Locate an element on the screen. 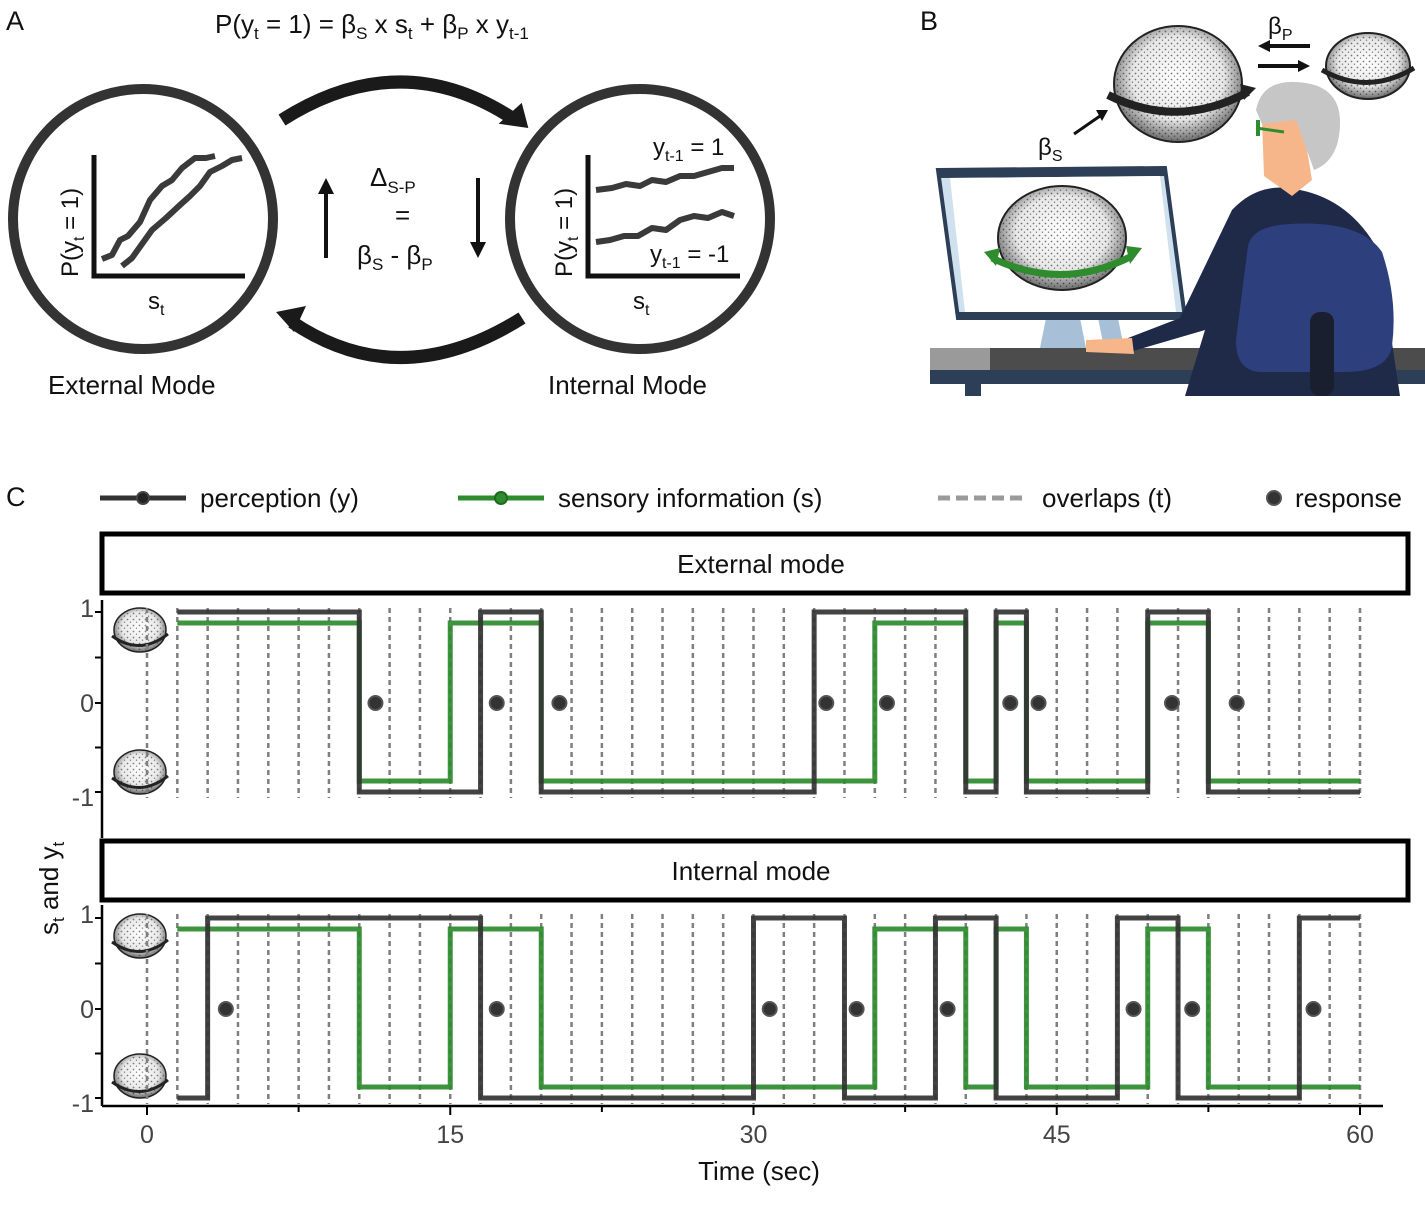  ytick-ext-1: 1 is located at coordinates (87, 609).